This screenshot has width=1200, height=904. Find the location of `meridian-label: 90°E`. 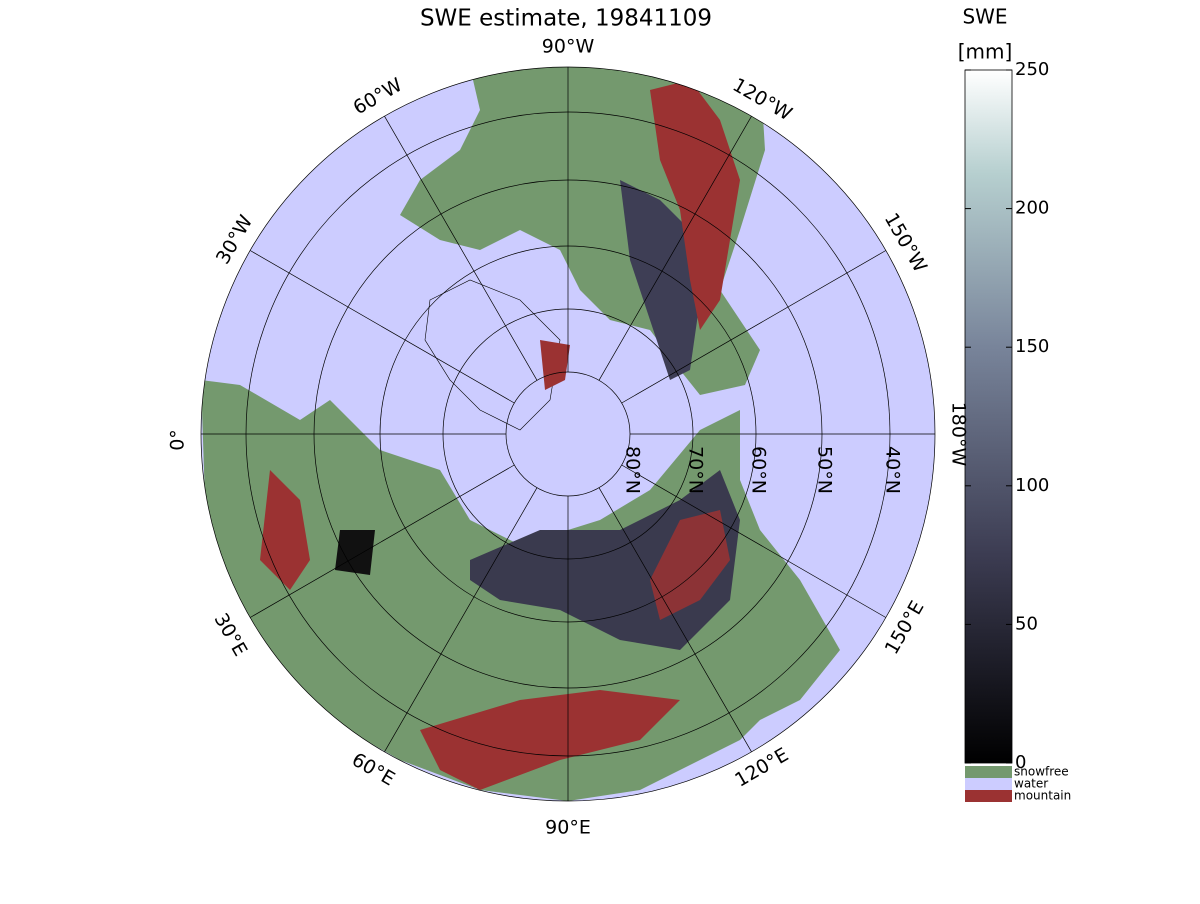

meridian-label: 90°E is located at coordinates (568, 828).